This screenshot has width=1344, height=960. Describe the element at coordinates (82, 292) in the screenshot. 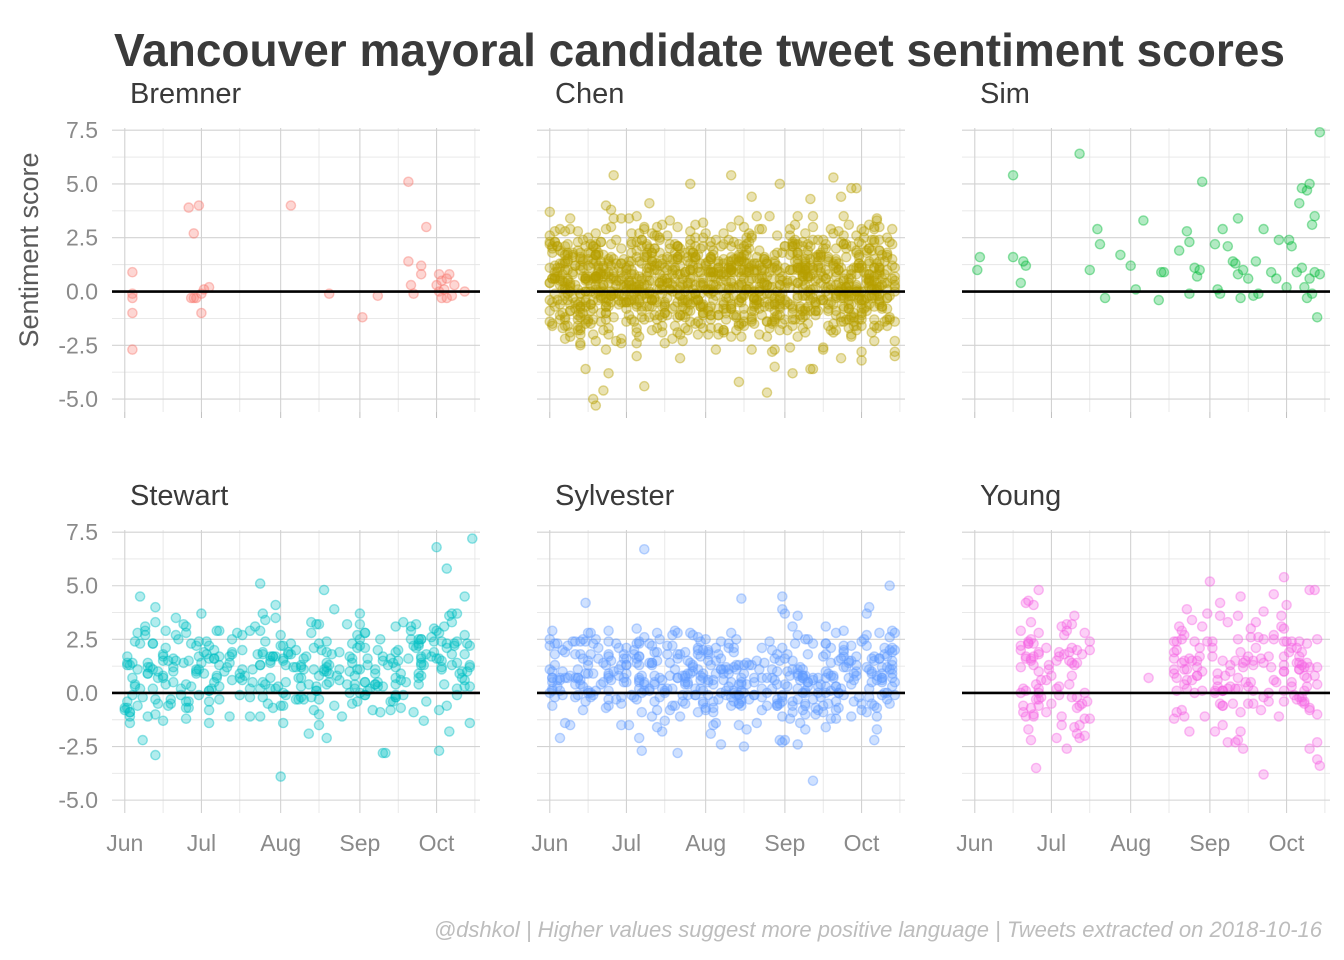

I see `y-tick-label: 0.0` at that location.